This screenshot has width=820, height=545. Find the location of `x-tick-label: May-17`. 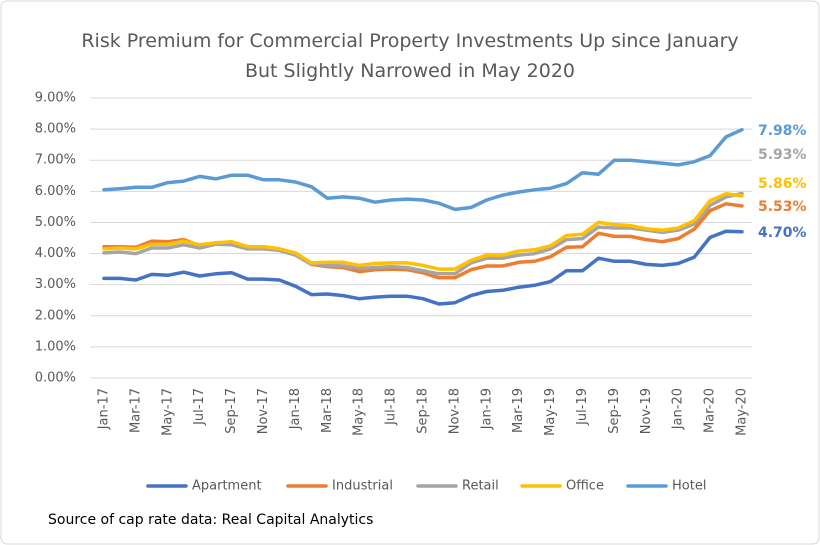

x-tick-label: May-17 is located at coordinates (167, 412).